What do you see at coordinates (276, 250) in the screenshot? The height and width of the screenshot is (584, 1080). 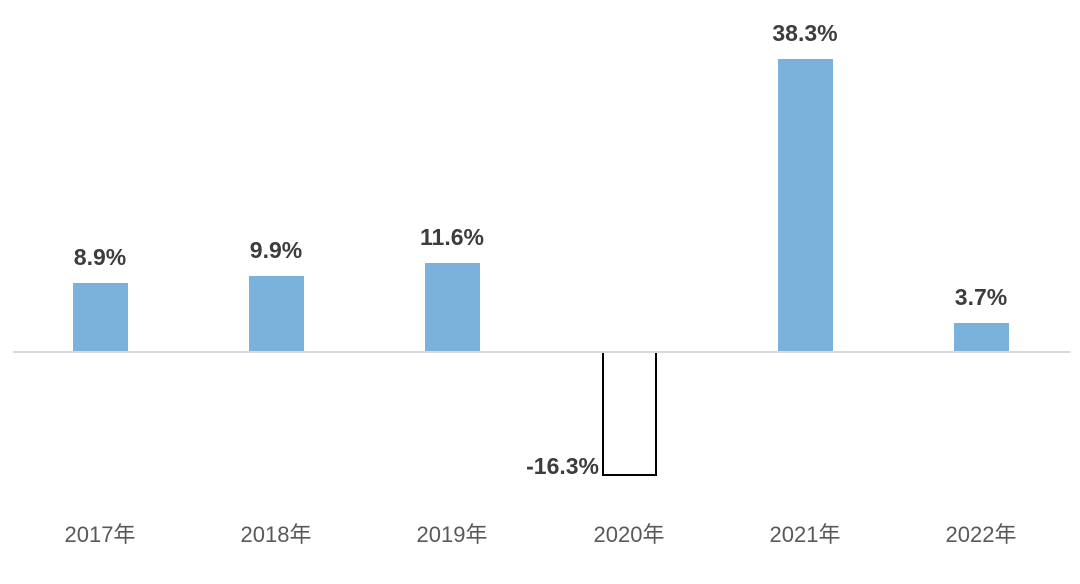 I see `value-label-2018: 9.9%` at bounding box center [276, 250].